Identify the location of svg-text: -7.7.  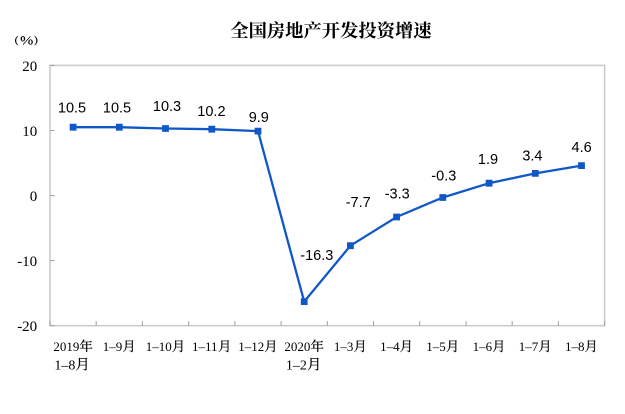
(358, 203).